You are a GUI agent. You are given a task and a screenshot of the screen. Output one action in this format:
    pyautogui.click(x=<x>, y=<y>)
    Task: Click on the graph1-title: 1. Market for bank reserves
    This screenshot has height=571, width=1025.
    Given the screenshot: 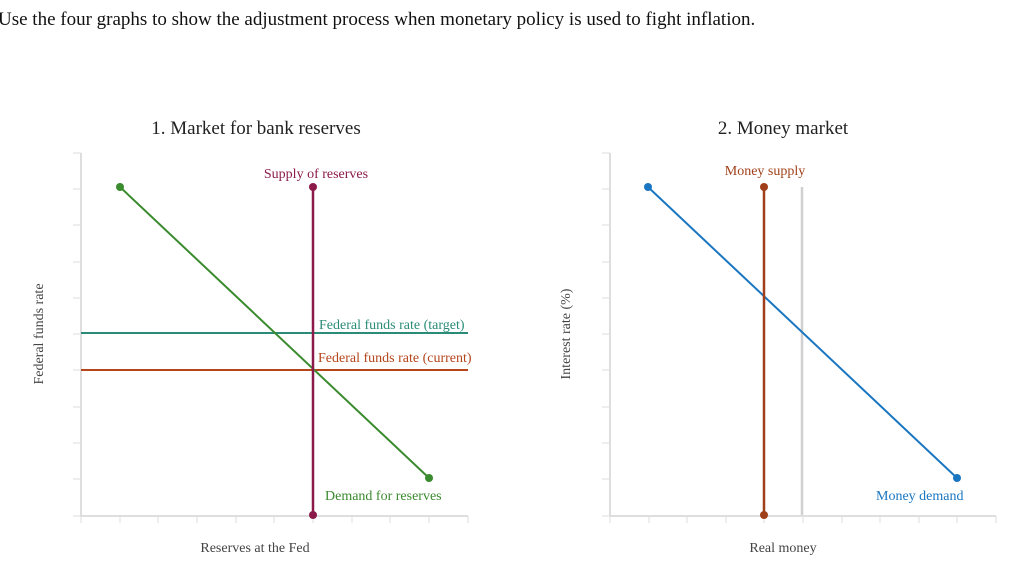 What is the action you would take?
    pyautogui.click(x=255, y=128)
    